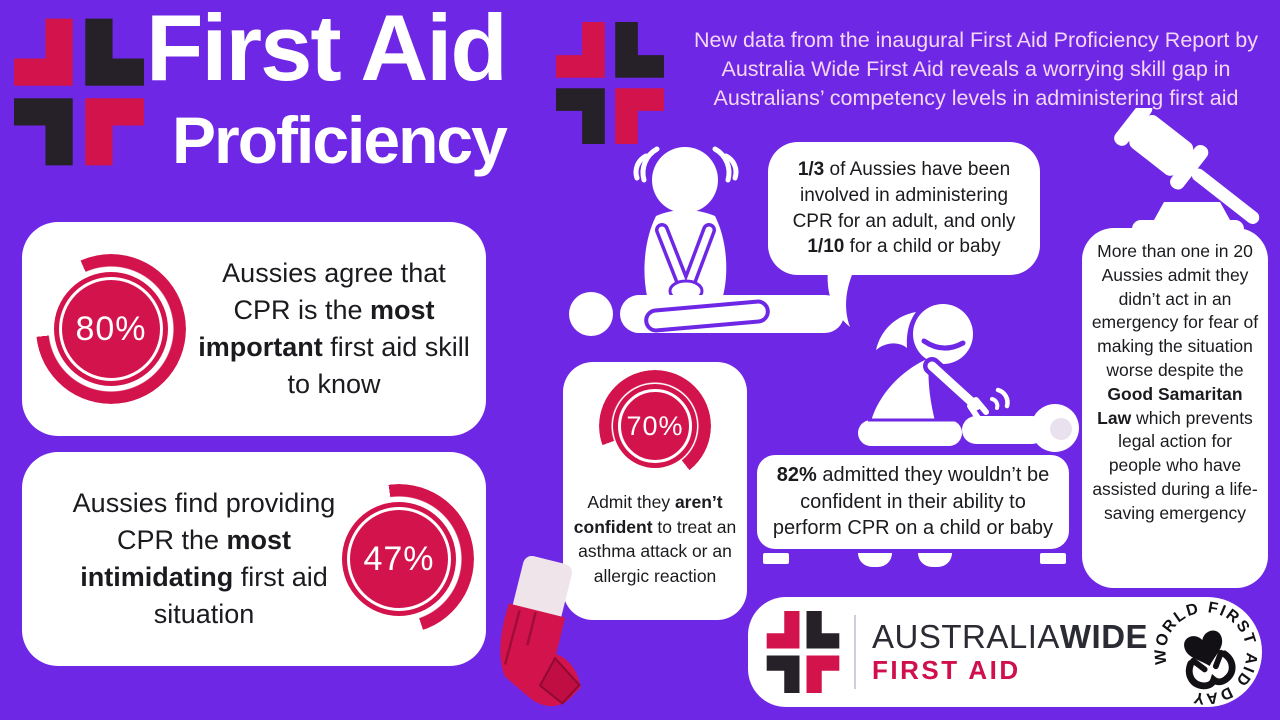 This screenshot has width=1280, height=720. Describe the element at coordinates (855, 652) in the screenshot. I see `divider` at that location.